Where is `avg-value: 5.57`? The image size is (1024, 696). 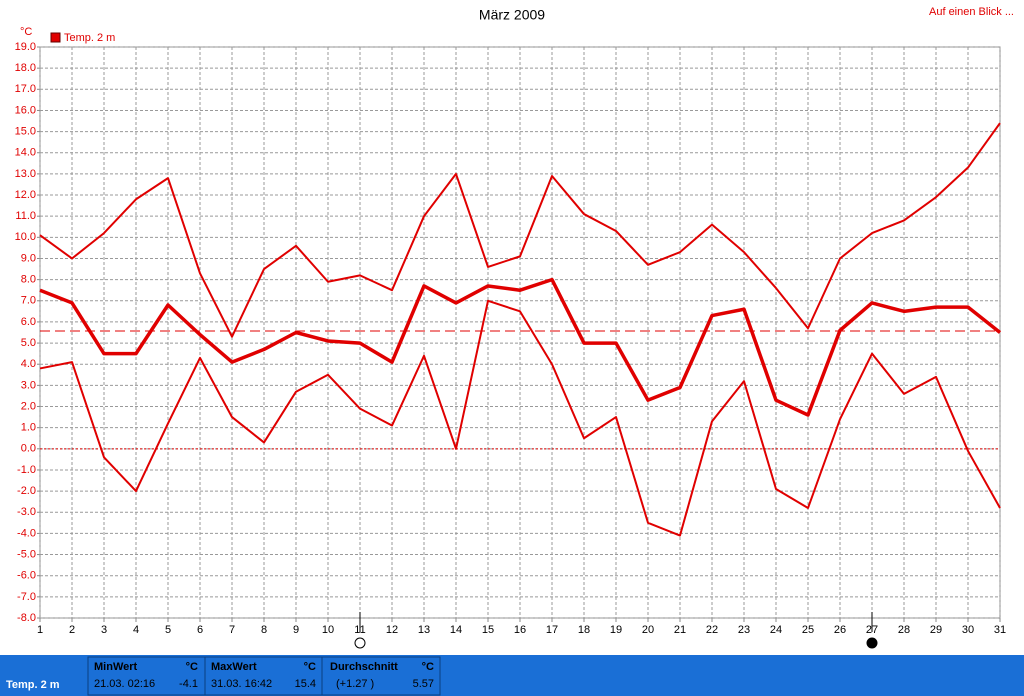 avg-value: 5.57 is located at coordinates (423, 684).